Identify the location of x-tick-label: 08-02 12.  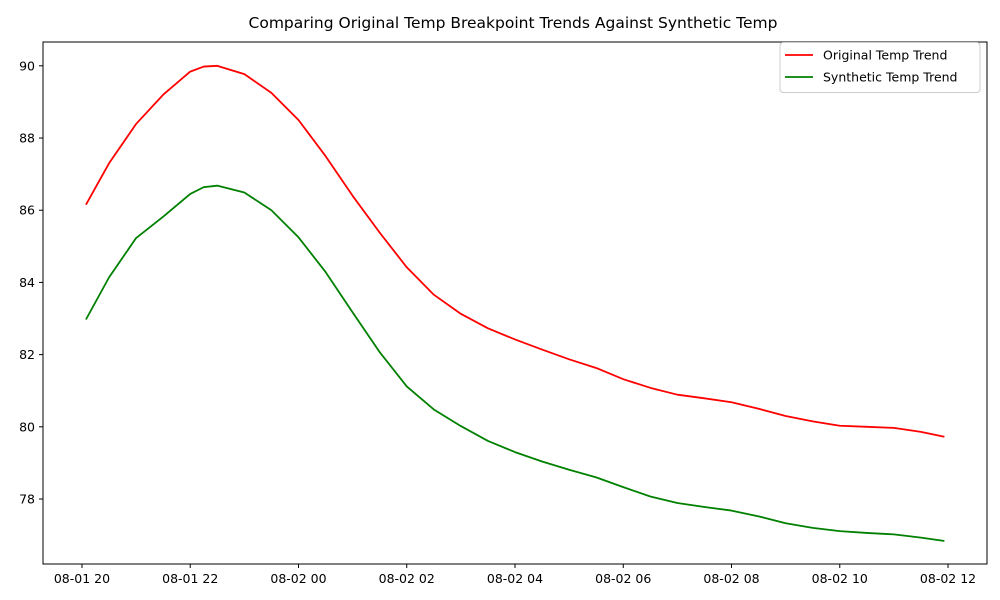
(948, 578).